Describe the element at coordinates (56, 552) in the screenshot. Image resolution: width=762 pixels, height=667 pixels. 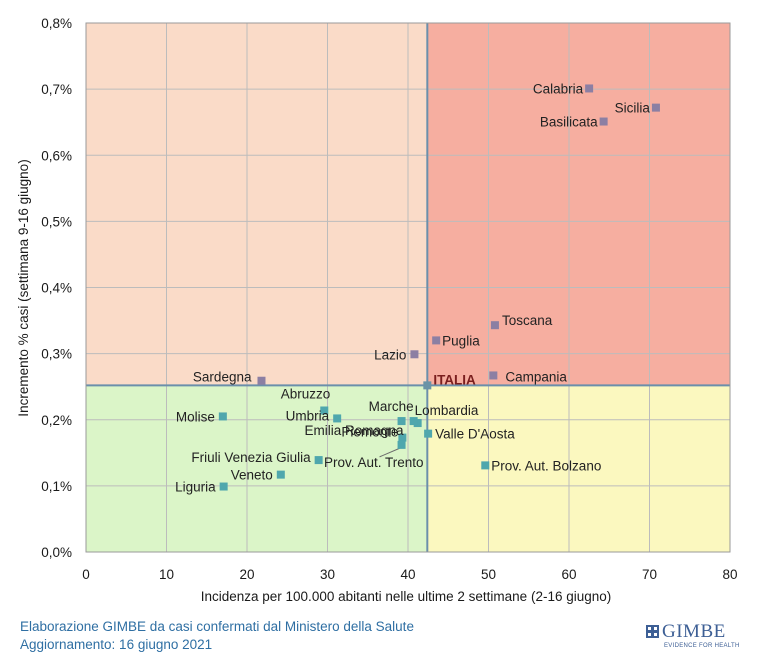
I see `y-tick-label: 0,0%` at that location.